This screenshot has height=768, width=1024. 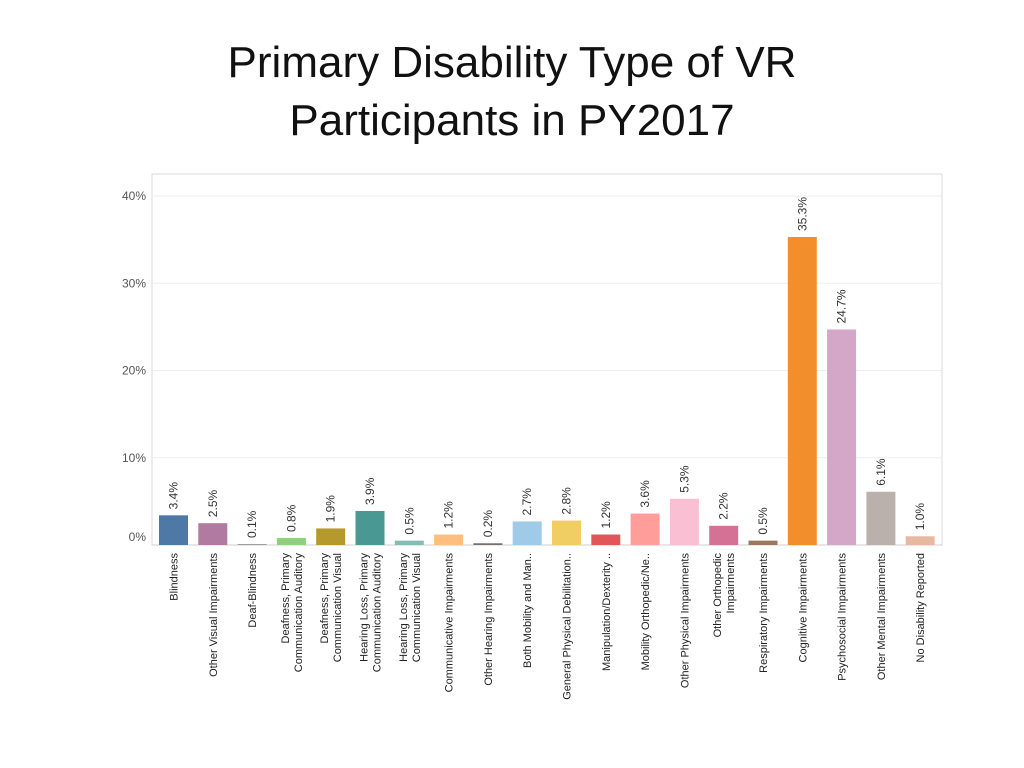 I want to click on data-label: 1.0%, so click(x=920, y=517).